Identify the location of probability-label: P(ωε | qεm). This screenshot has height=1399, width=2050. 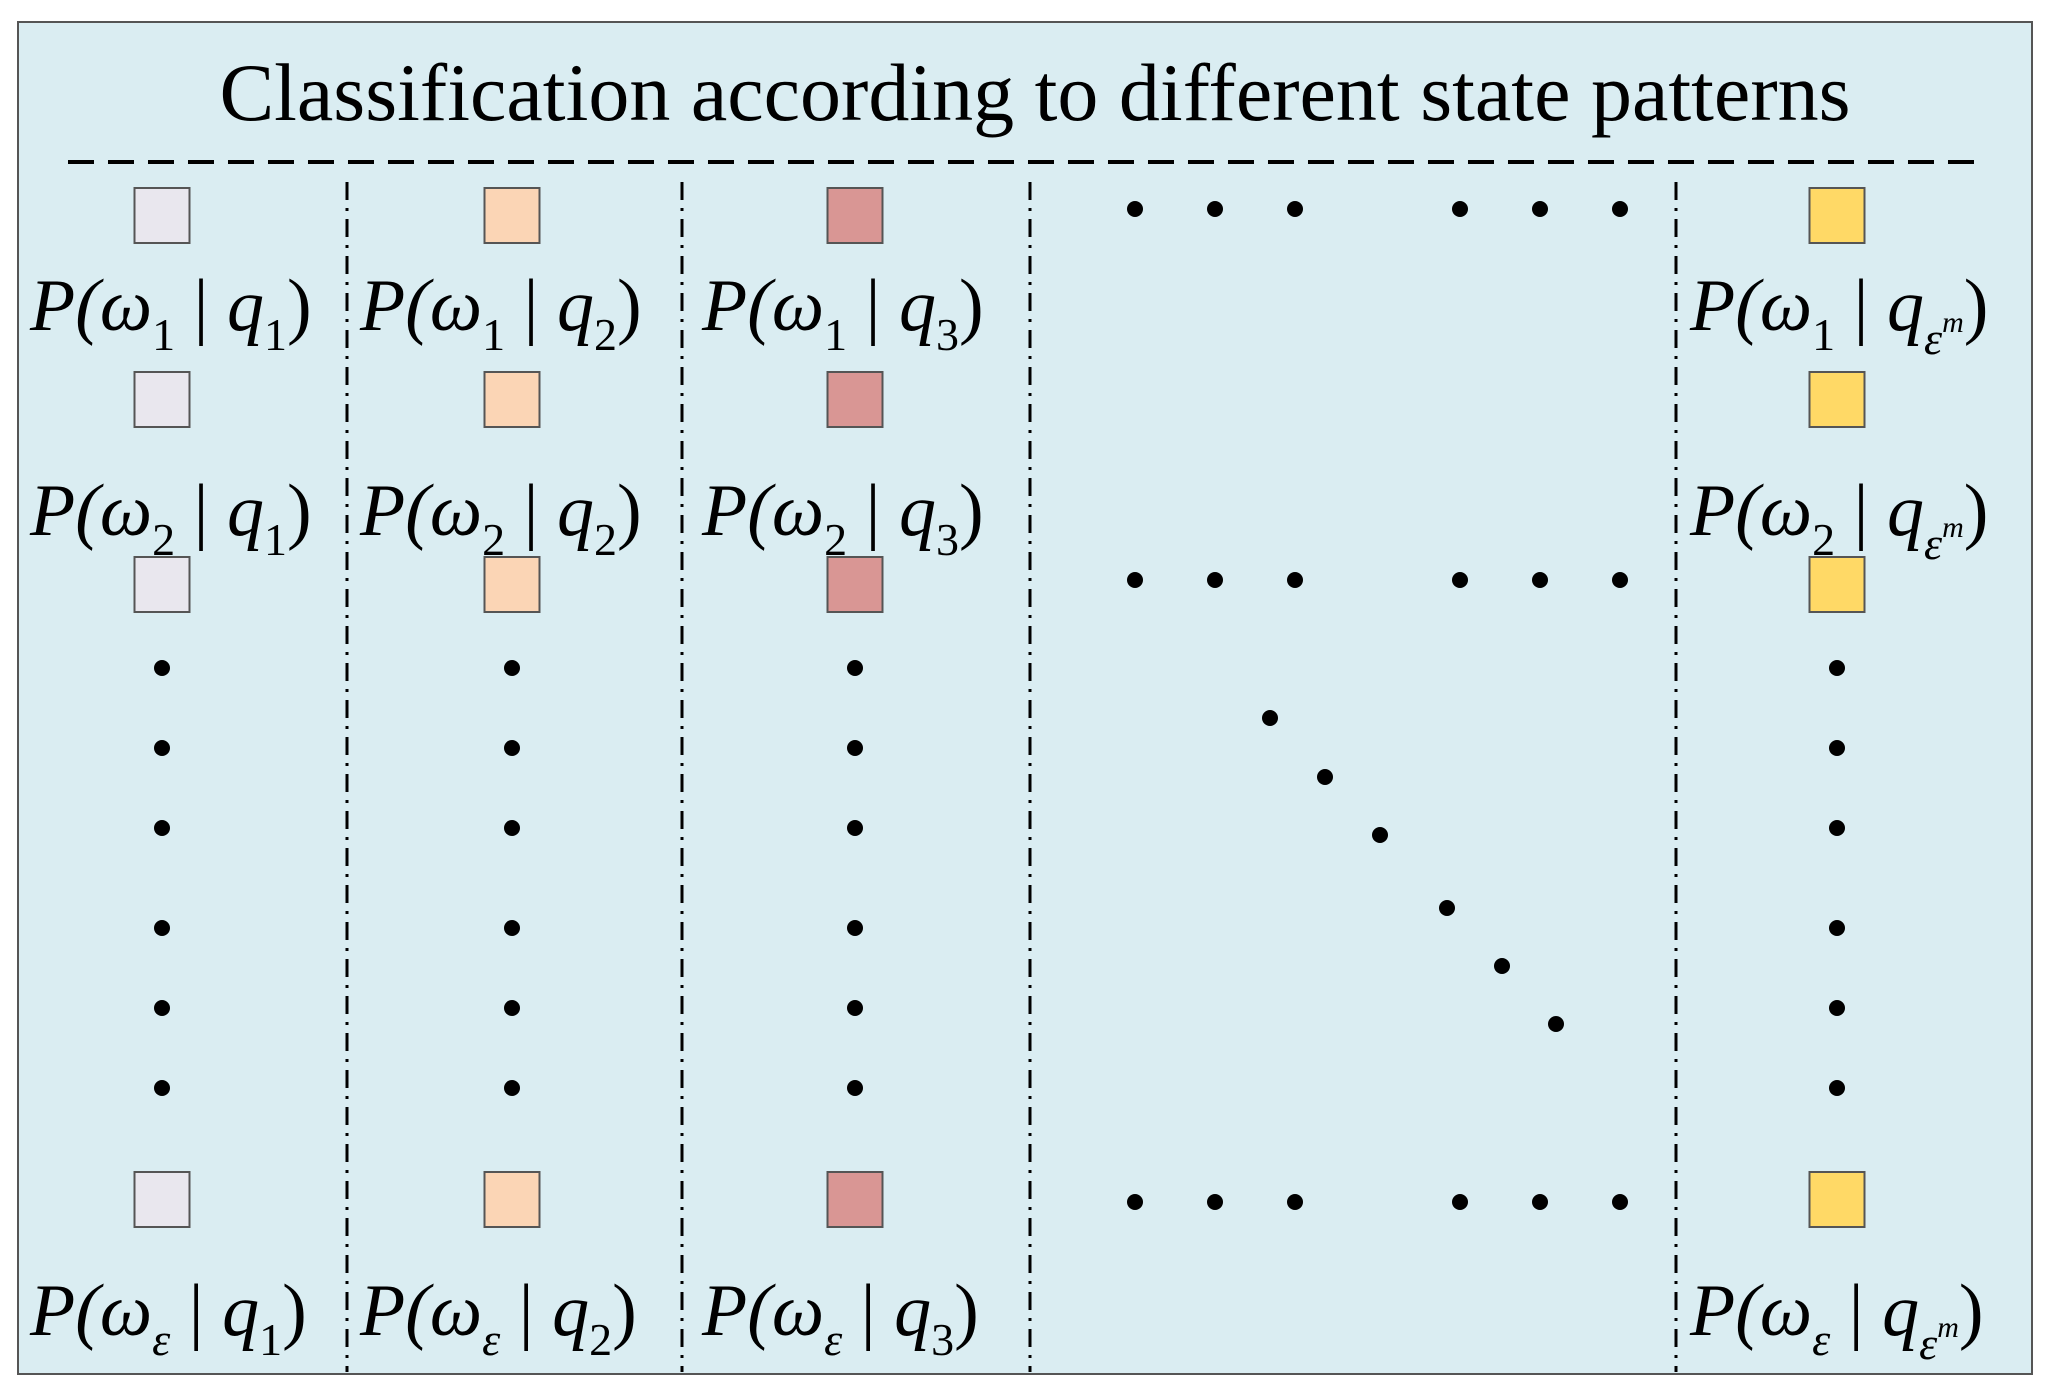
(1836, 1319).